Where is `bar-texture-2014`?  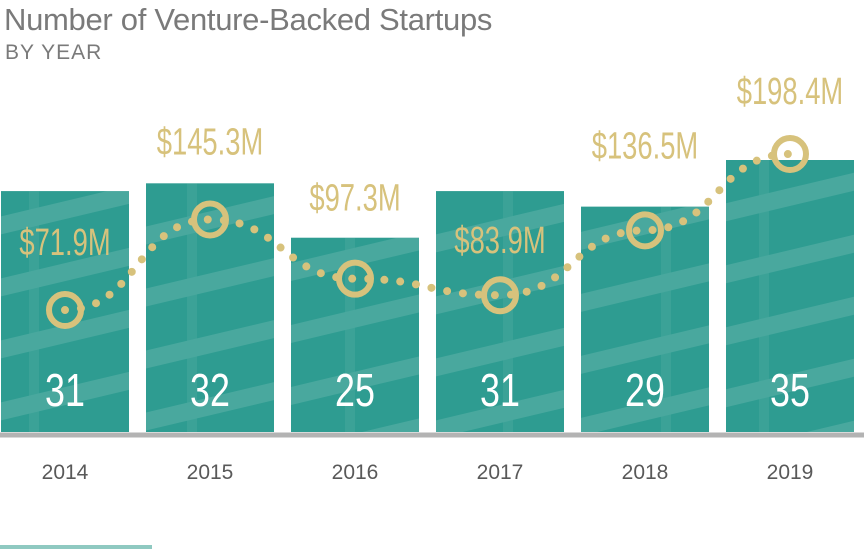 bar-texture-2014 is located at coordinates (65, 311).